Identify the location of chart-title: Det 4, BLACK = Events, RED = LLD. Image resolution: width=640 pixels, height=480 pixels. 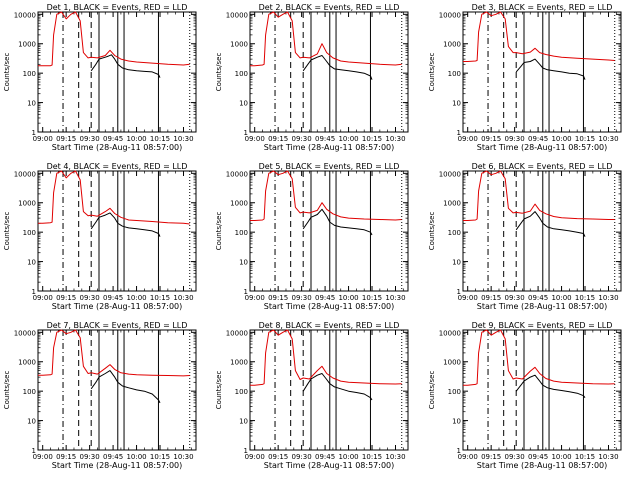
(117, 166).